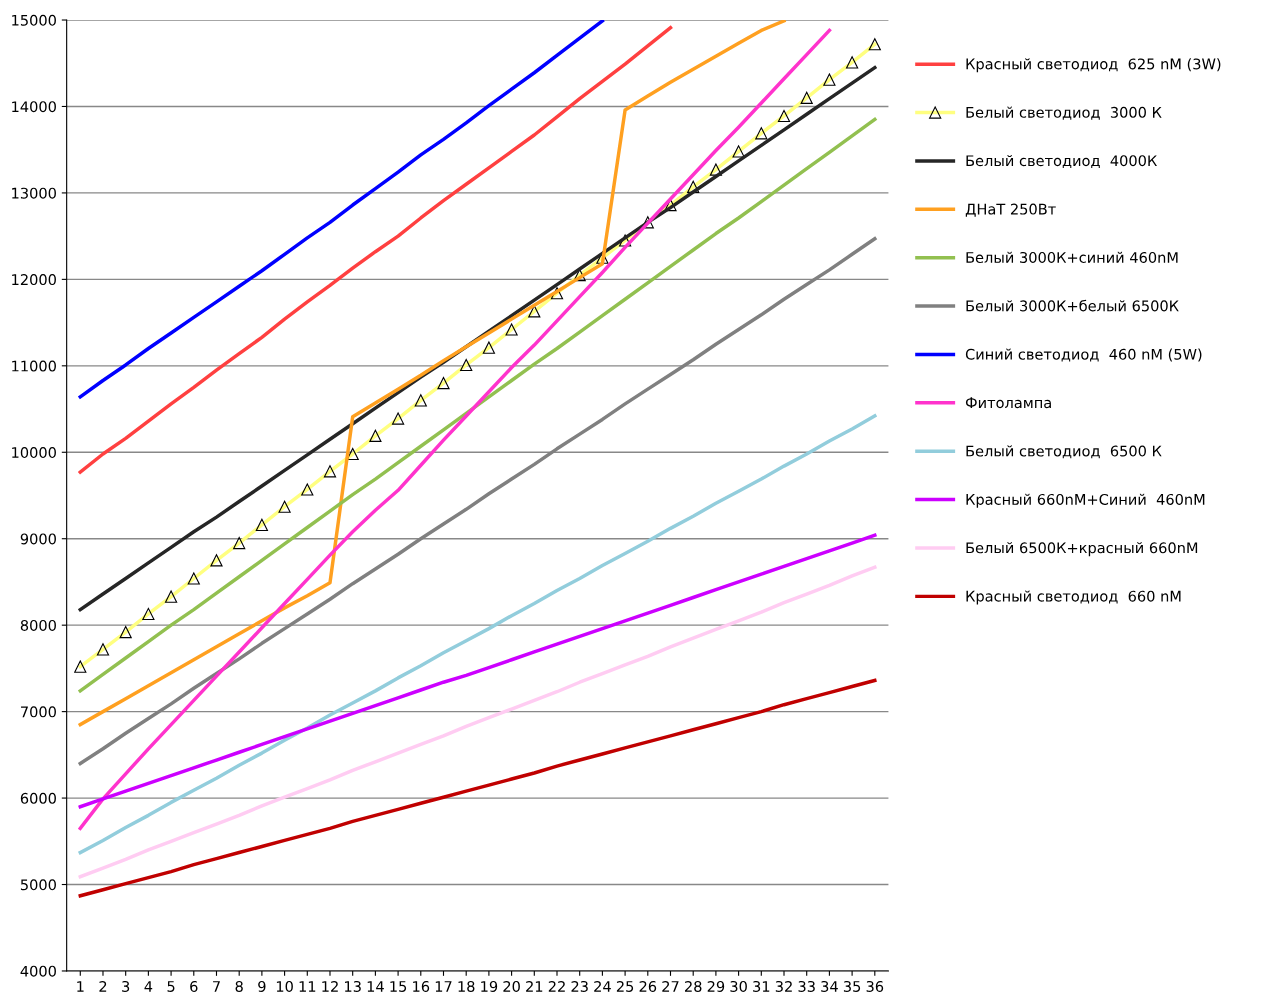 Image resolution: width=1282 pixels, height=1001 pixels. I want to click on x-tick-label: 4, so click(148, 986).